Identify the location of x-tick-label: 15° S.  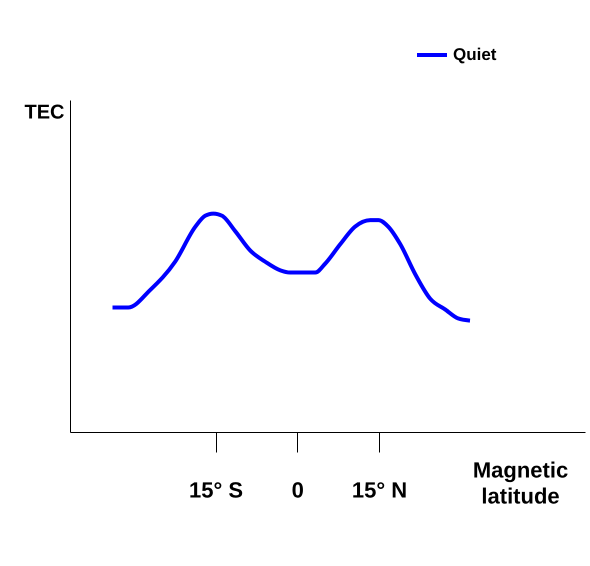
(216, 490).